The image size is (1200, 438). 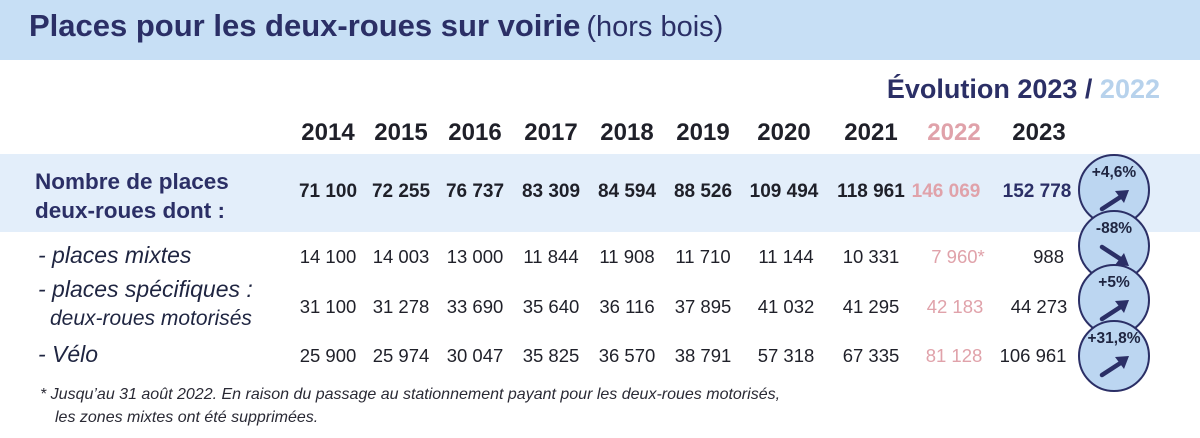 What do you see at coordinates (401, 306) in the screenshot?
I see `specifiques-value-2015: 31 278` at bounding box center [401, 306].